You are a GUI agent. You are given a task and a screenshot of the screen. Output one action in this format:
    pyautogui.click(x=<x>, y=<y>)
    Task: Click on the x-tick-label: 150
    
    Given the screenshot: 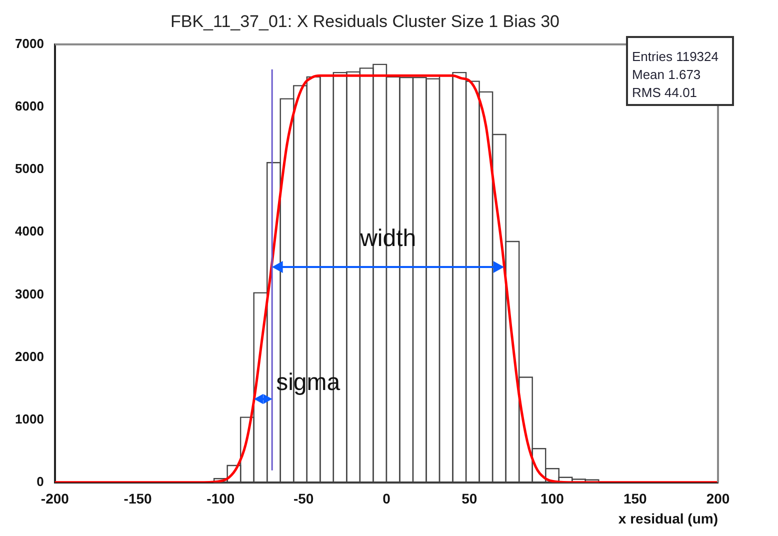 What is the action you would take?
    pyautogui.click(x=635, y=498)
    